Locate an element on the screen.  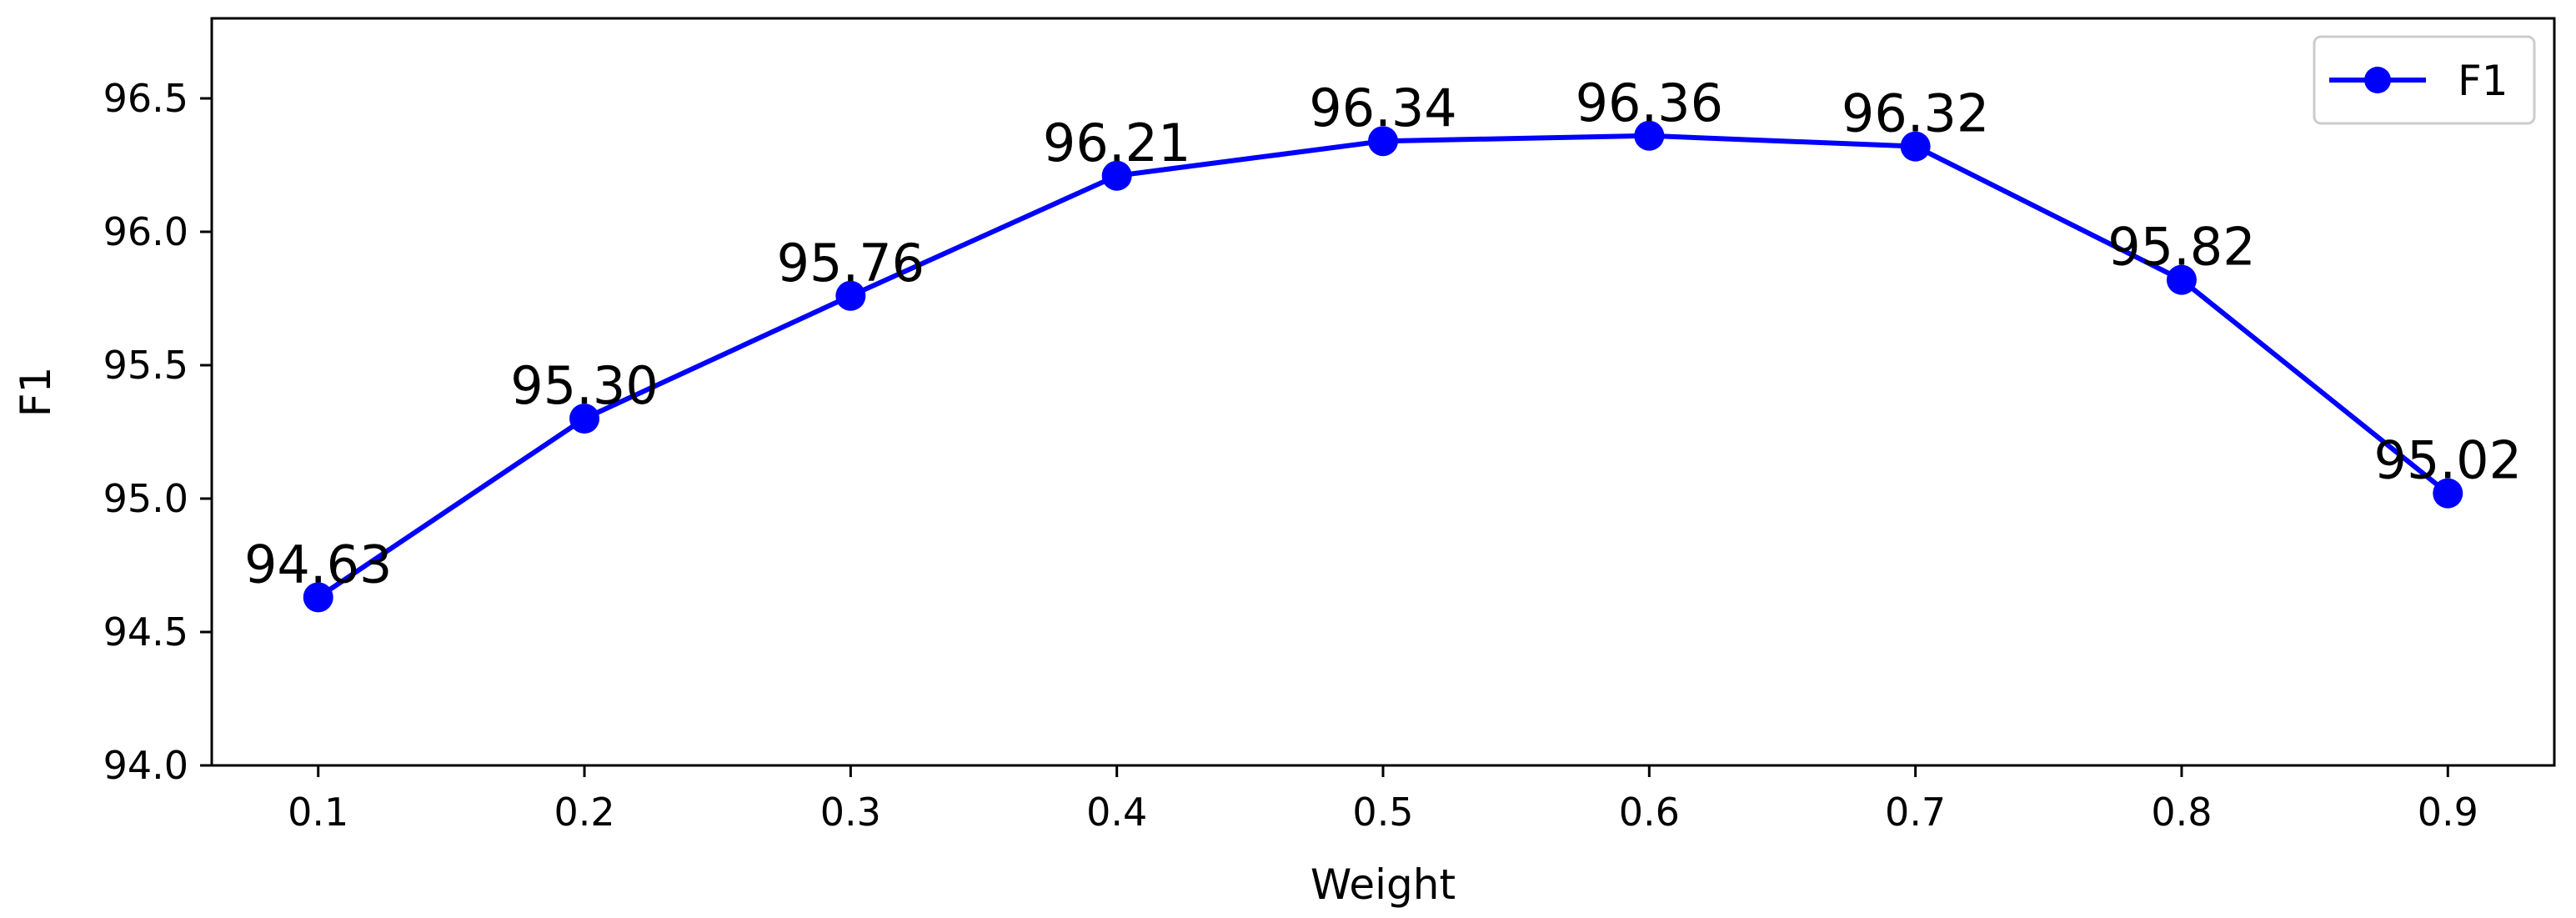
x-axis-ticks: 0.1 0.2 0.3 0.4 0.5 0.6 0.7 0.8 0.9 is located at coordinates (1383, 800).